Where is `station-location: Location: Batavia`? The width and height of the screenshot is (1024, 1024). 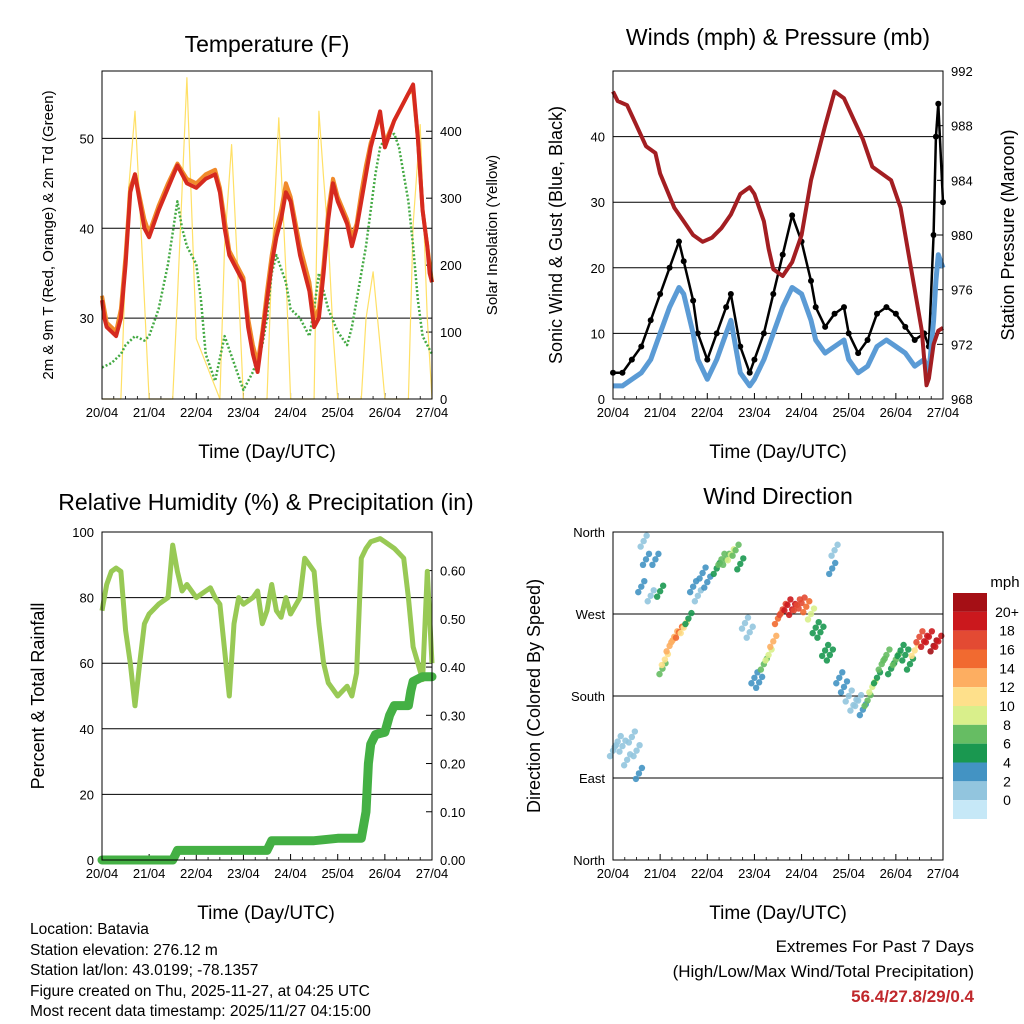
station-location: Location: Batavia is located at coordinates (89, 929).